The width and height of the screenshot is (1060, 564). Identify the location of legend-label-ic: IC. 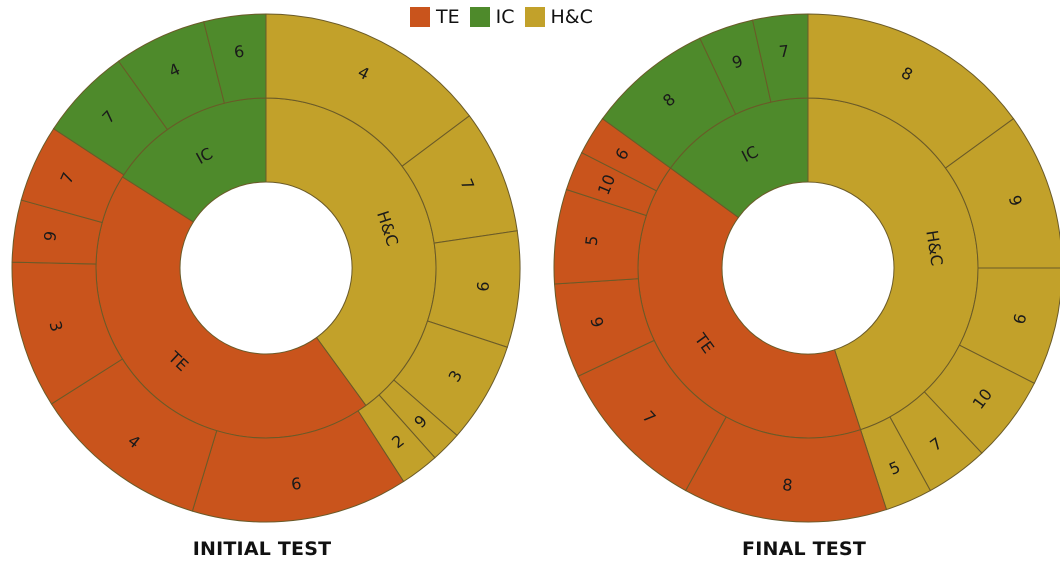
(505, 17).